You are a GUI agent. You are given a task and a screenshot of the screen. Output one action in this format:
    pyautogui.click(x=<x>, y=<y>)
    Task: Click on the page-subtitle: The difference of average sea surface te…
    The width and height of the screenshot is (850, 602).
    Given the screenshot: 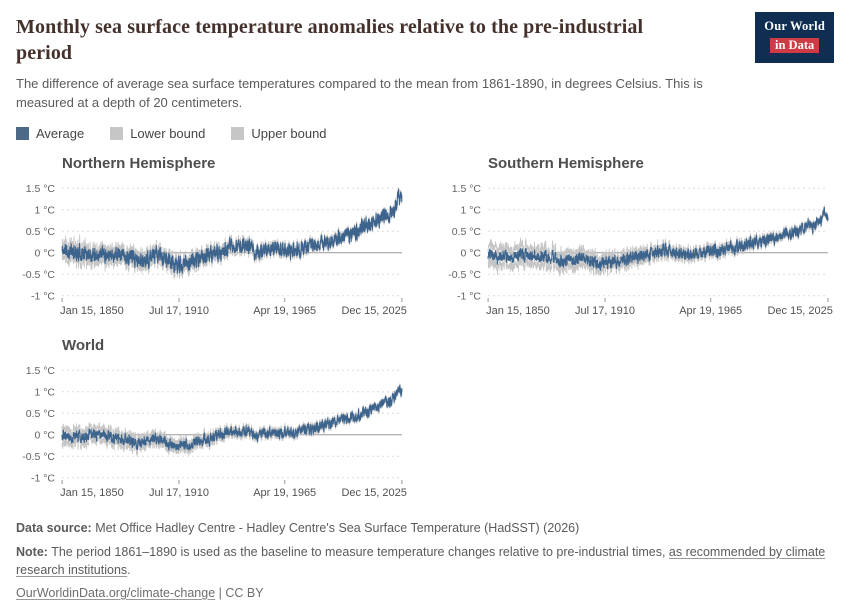 What is the action you would take?
    pyautogui.click(x=359, y=92)
    